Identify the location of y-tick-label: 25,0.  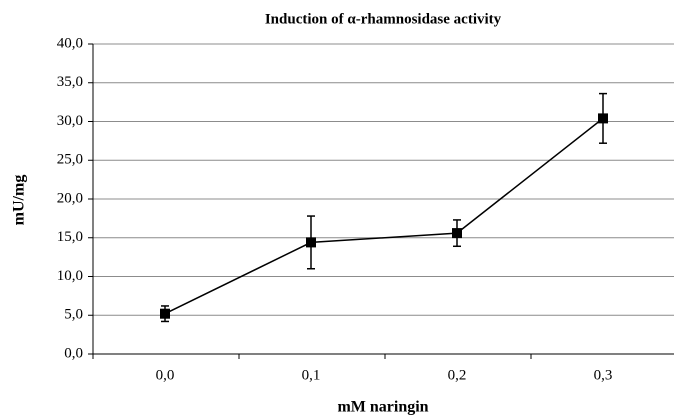
(70, 160).